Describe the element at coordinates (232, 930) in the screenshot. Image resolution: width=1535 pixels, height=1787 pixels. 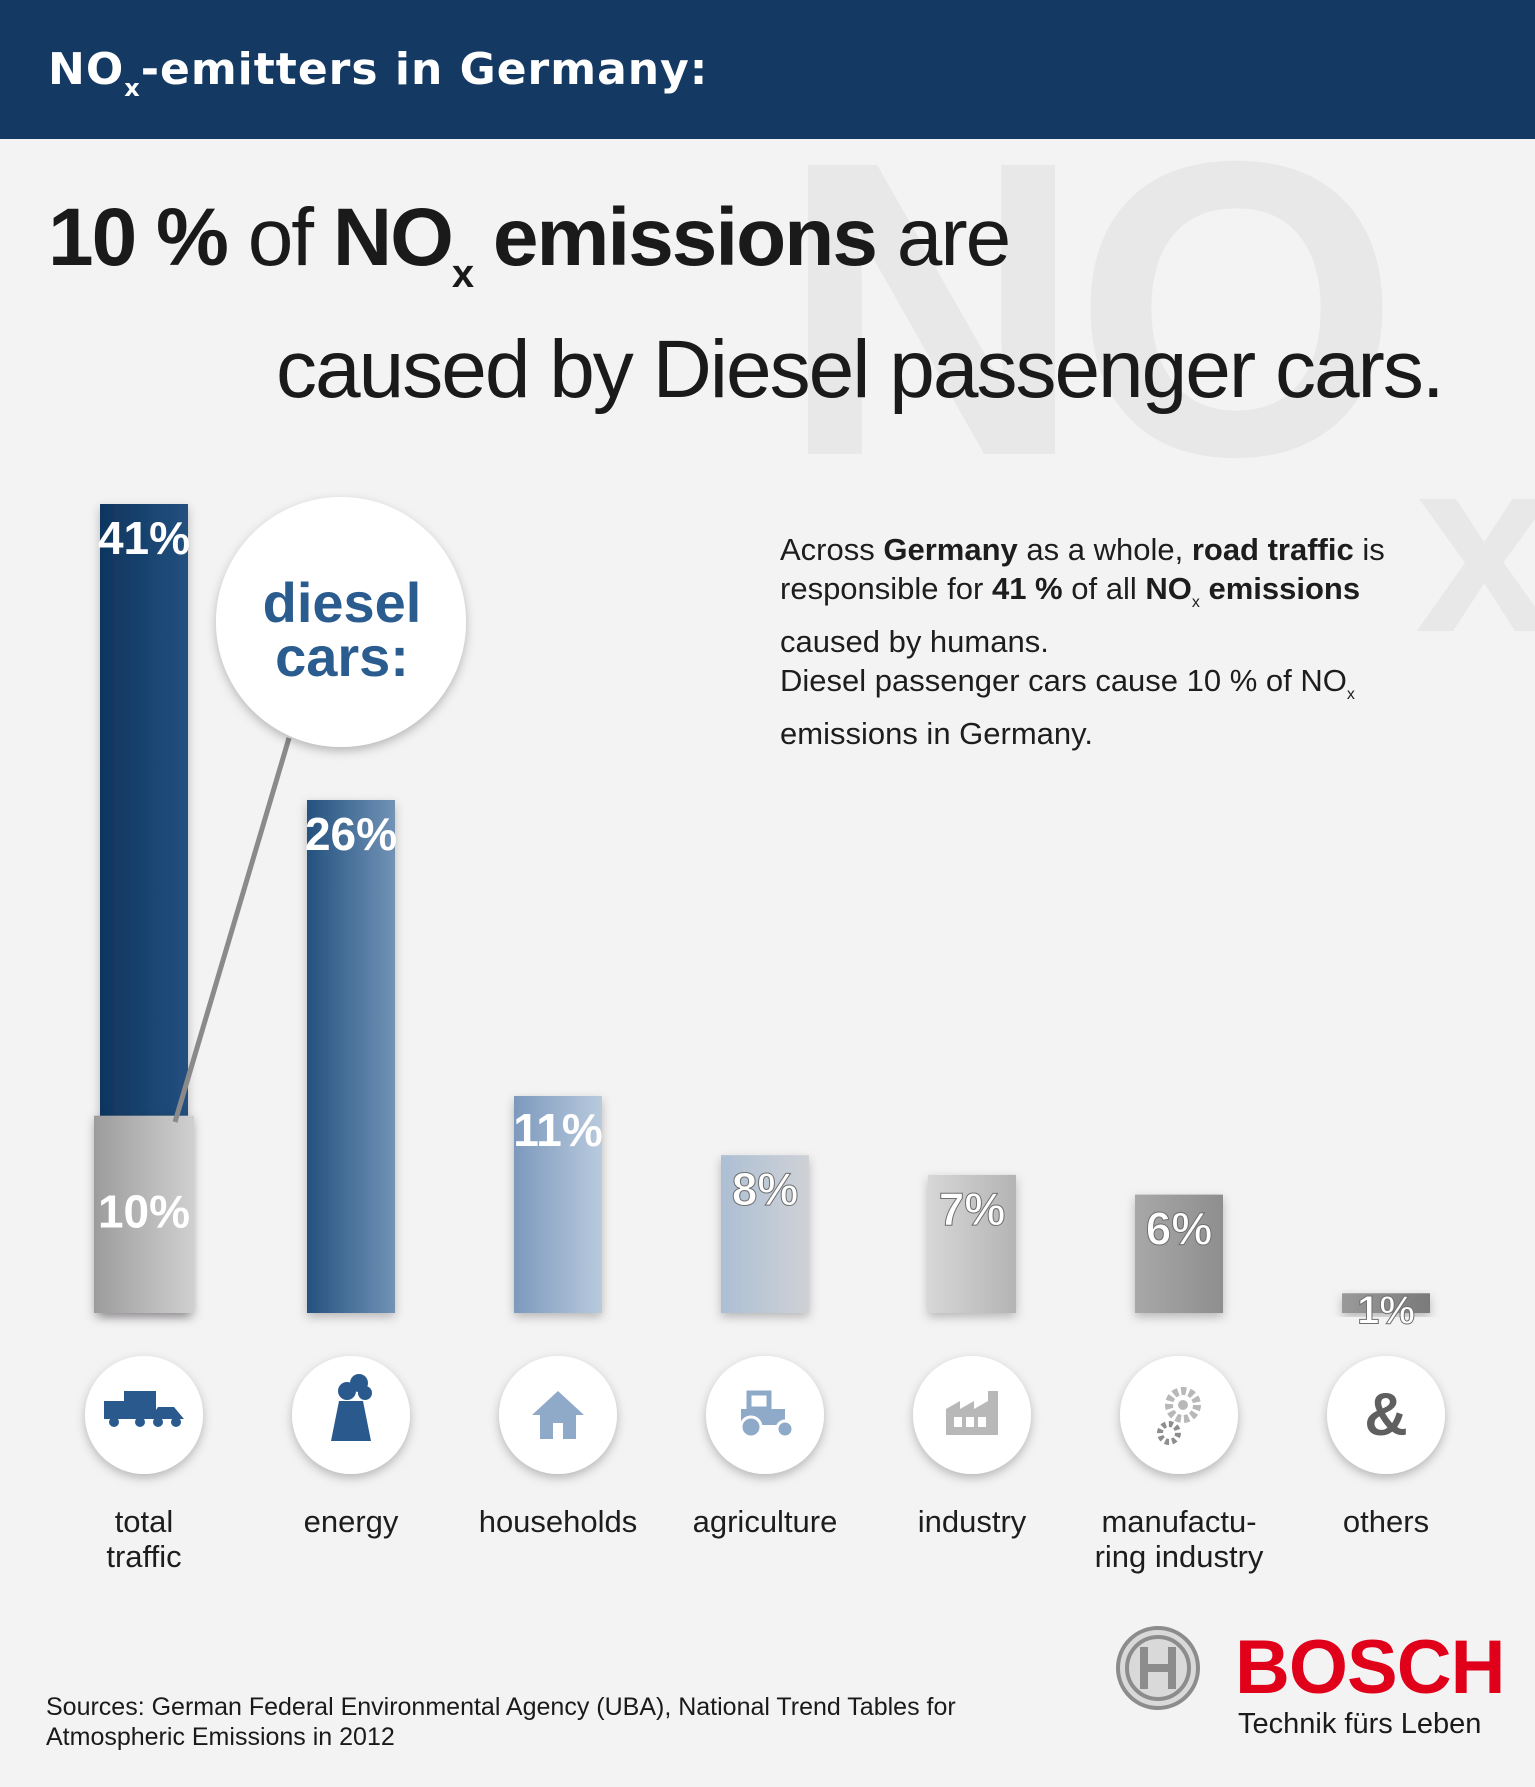
I see `callout-pointer-line` at that location.